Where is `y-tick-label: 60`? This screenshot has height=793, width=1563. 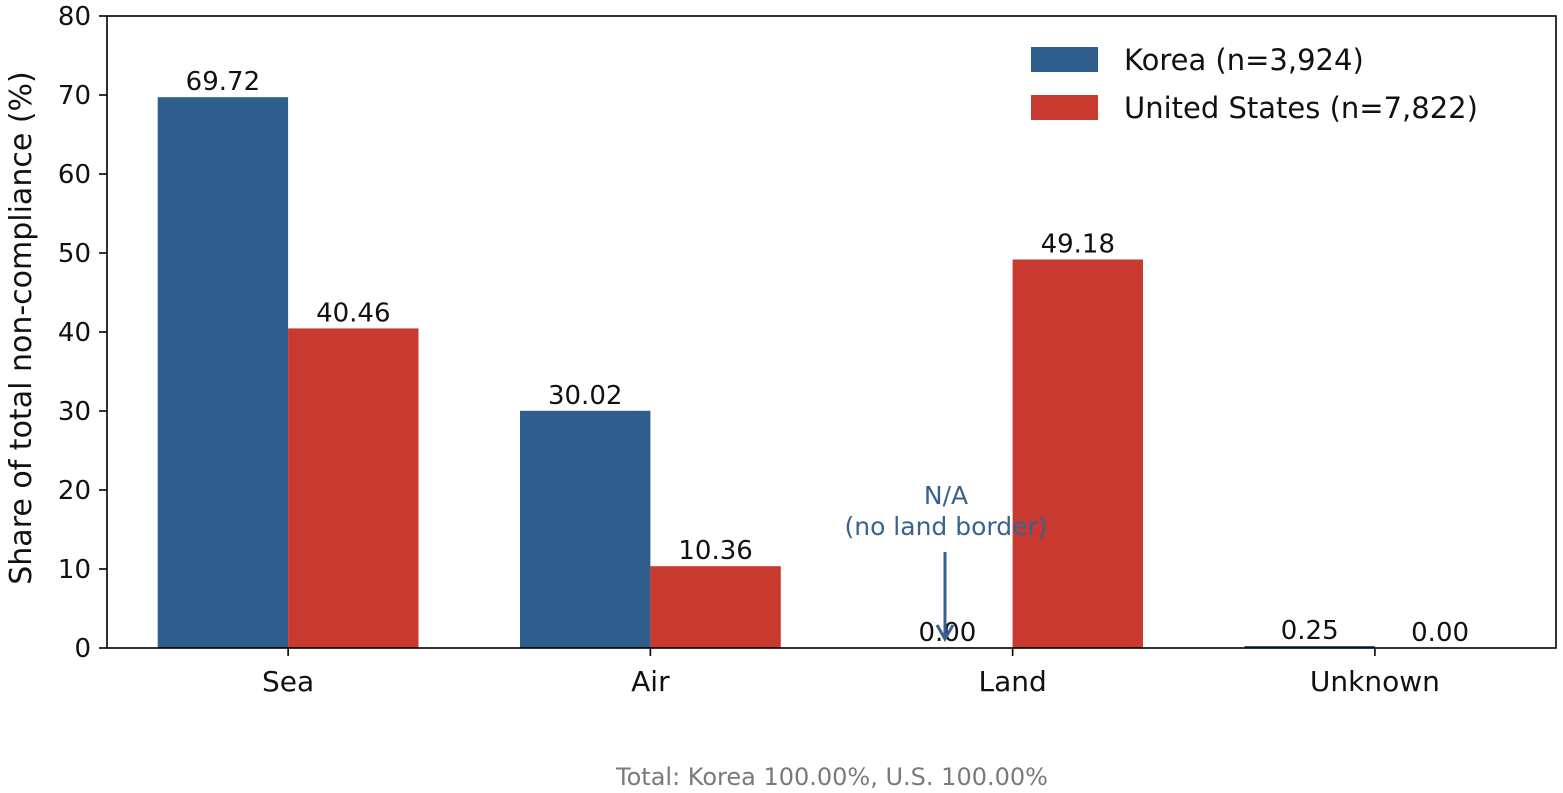
y-tick-label: 60 is located at coordinates (74, 175).